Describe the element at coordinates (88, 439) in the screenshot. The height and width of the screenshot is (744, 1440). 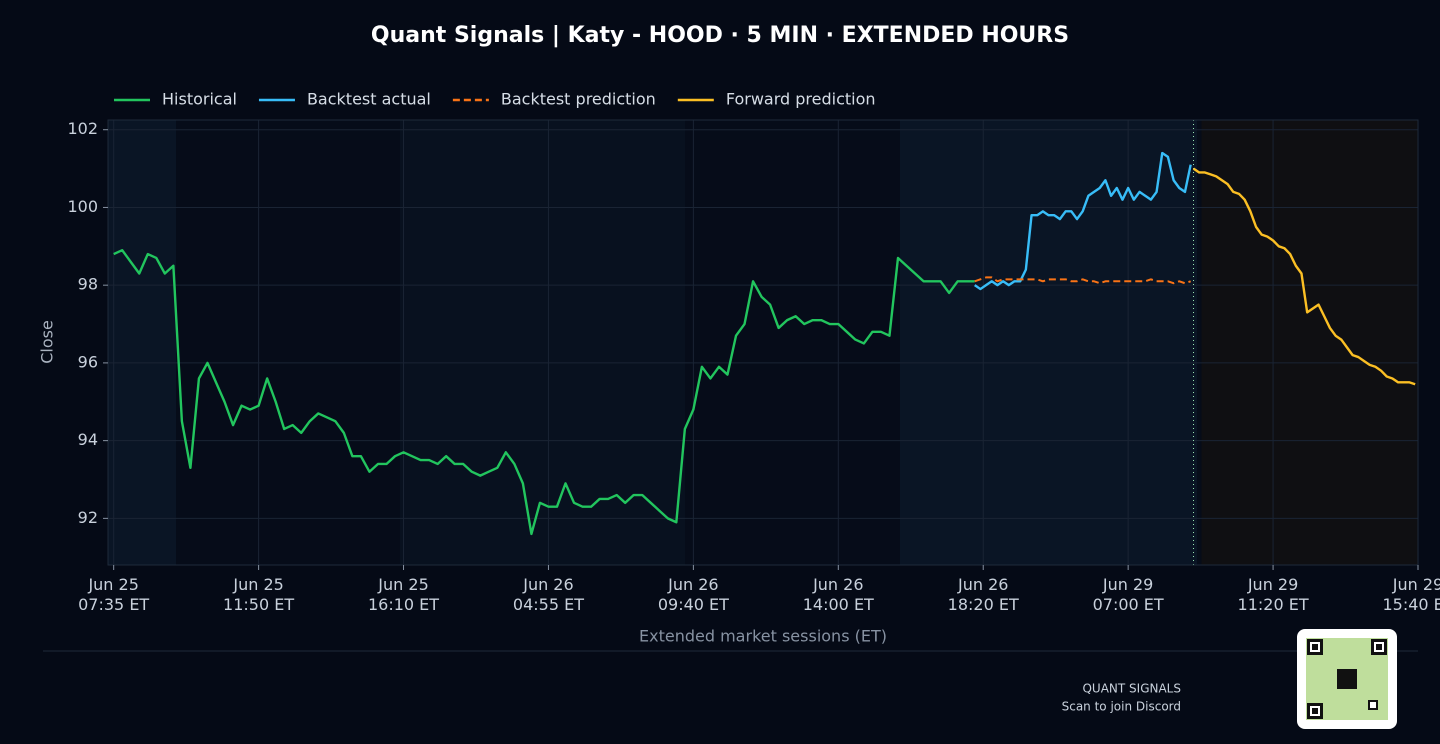
I see `y-tick-label: 94` at that location.